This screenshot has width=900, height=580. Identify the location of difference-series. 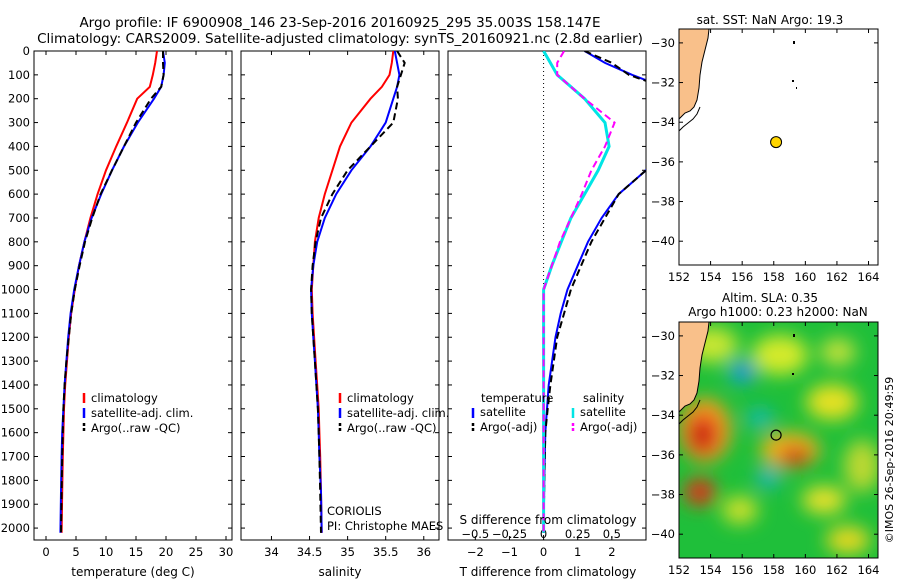
(594, 295).